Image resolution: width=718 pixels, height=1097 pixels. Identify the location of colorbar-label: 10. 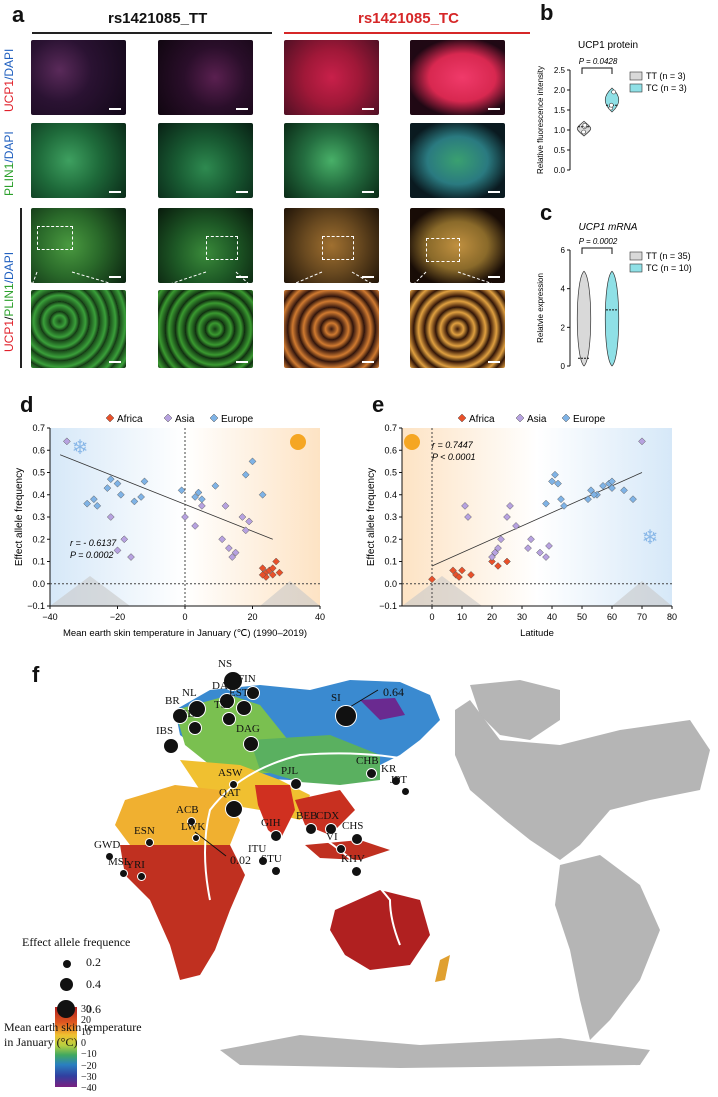
(86, 1032).